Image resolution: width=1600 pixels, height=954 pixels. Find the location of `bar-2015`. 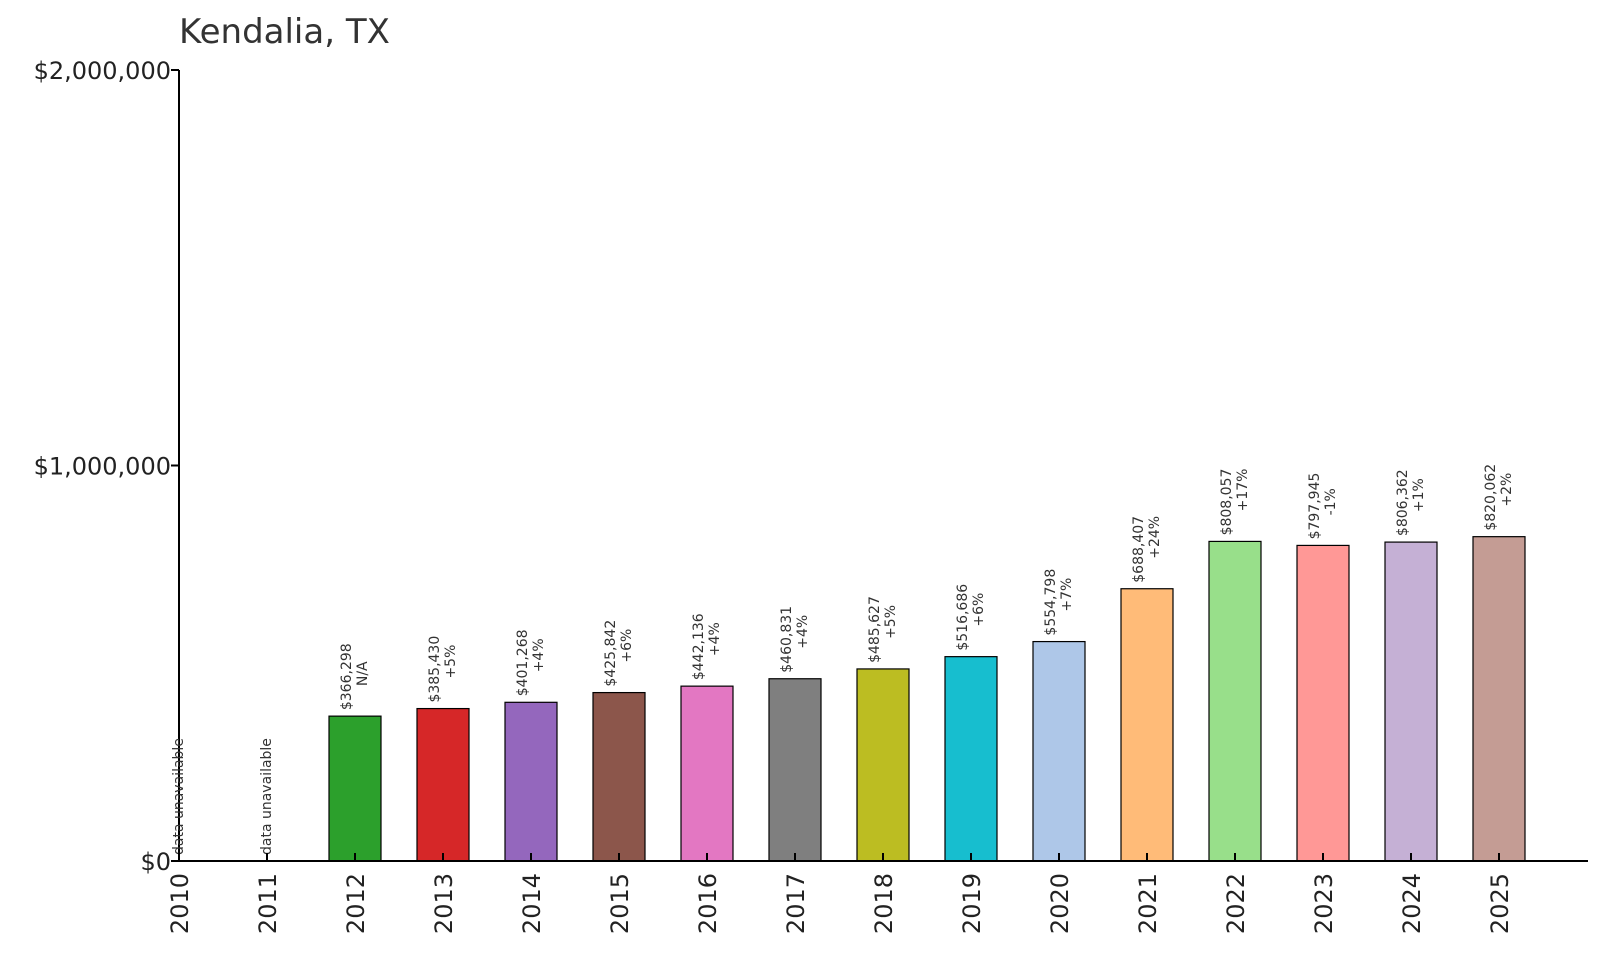

bar-2015 is located at coordinates (619, 776).